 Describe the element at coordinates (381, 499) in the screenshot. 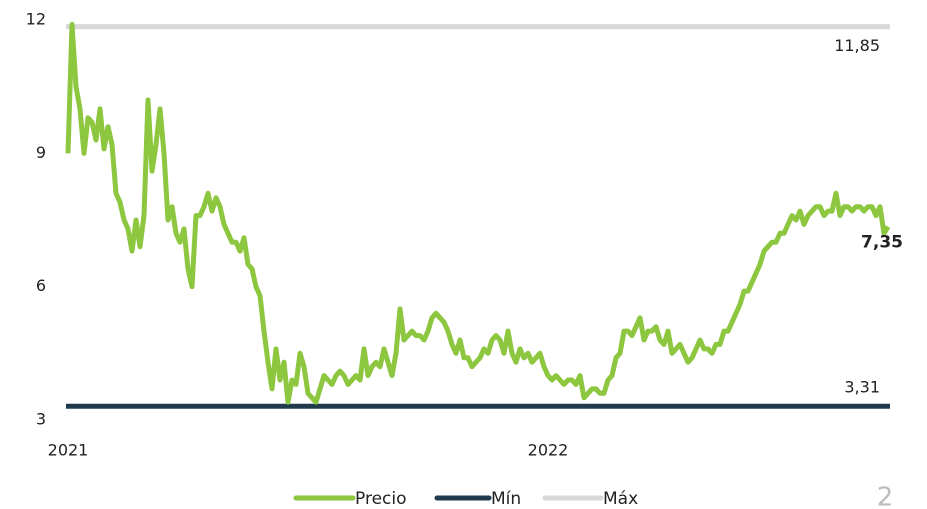

I see `legend-label: Precio` at that location.